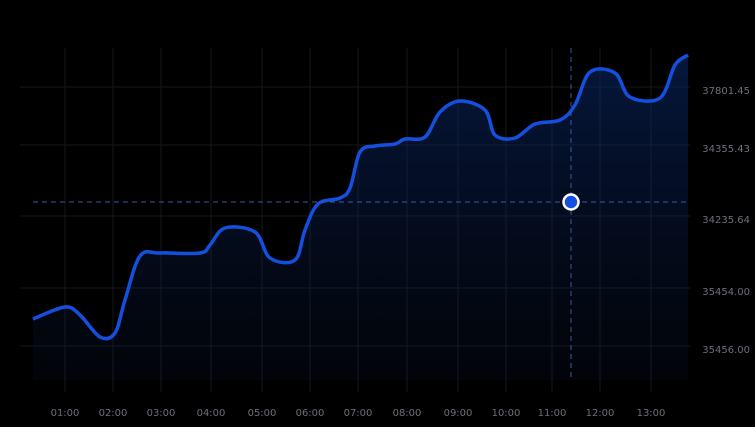 The image size is (755, 427). What do you see at coordinates (262, 413) in the screenshot?
I see `x-label: 05:00` at bounding box center [262, 413].